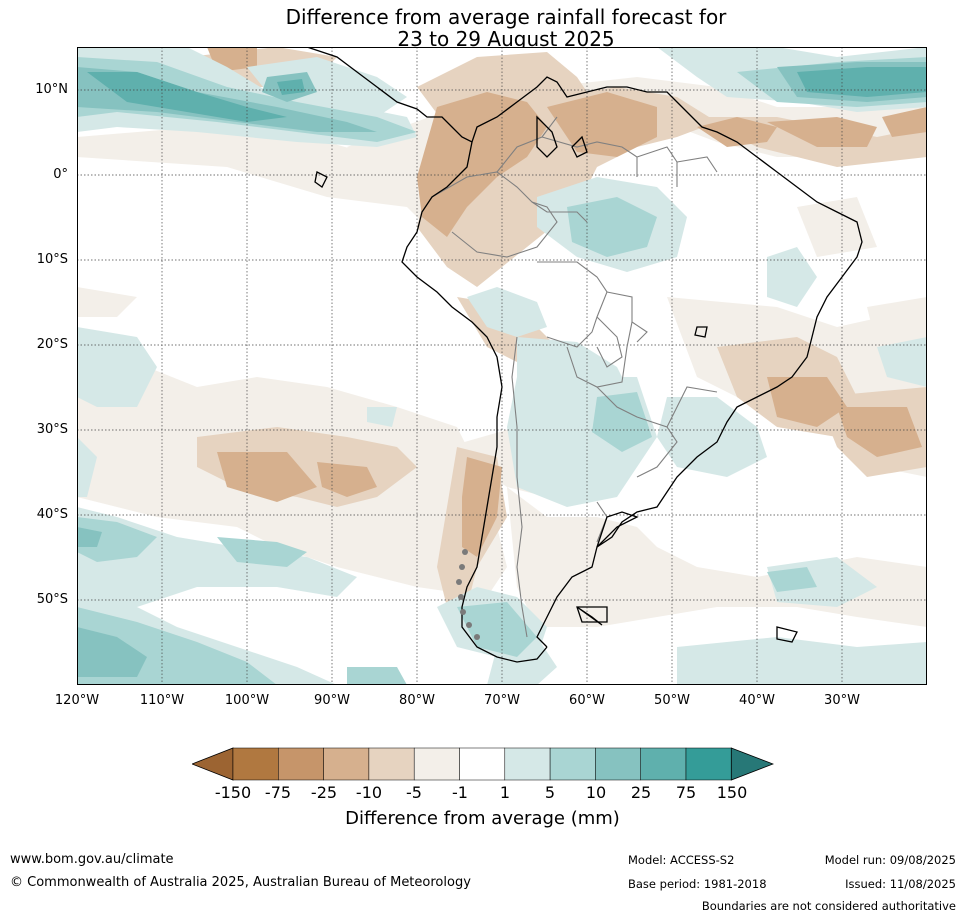 The image size is (965, 919). I want to click on lon-label-70w: 70°W, so click(502, 700).